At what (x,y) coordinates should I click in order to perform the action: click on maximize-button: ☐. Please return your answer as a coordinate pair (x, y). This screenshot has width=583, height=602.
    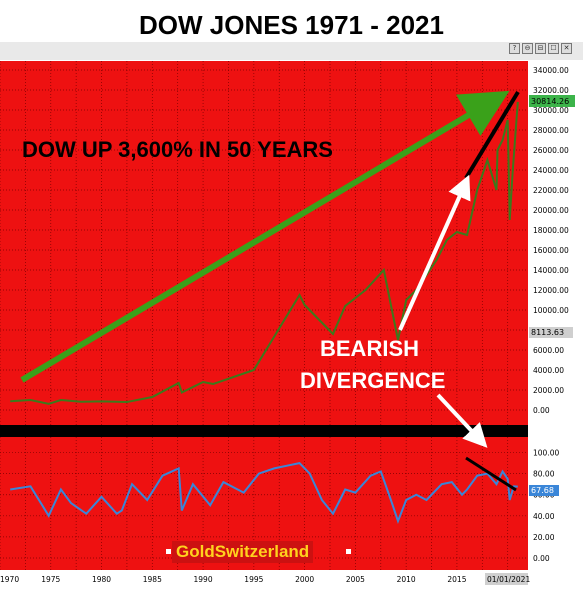
    Looking at the image, I should click on (553, 48).